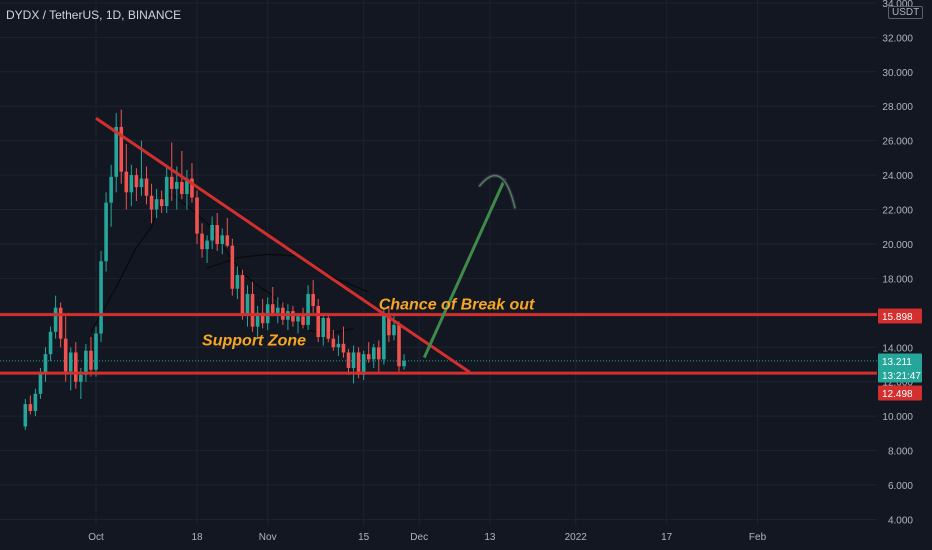 The width and height of the screenshot is (932, 550). Describe the element at coordinates (897, 107) in the screenshot. I see `price-tick-label: 28.000` at that location.